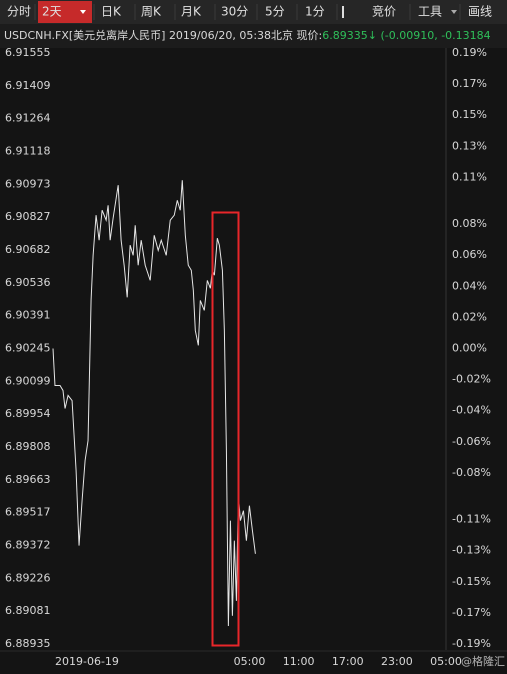 The image size is (507, 674). What do you see at coordinates (471, 472) in the screenshot?
I see `y2-tick-label: -0.08%` at bounding box center [471, 472].